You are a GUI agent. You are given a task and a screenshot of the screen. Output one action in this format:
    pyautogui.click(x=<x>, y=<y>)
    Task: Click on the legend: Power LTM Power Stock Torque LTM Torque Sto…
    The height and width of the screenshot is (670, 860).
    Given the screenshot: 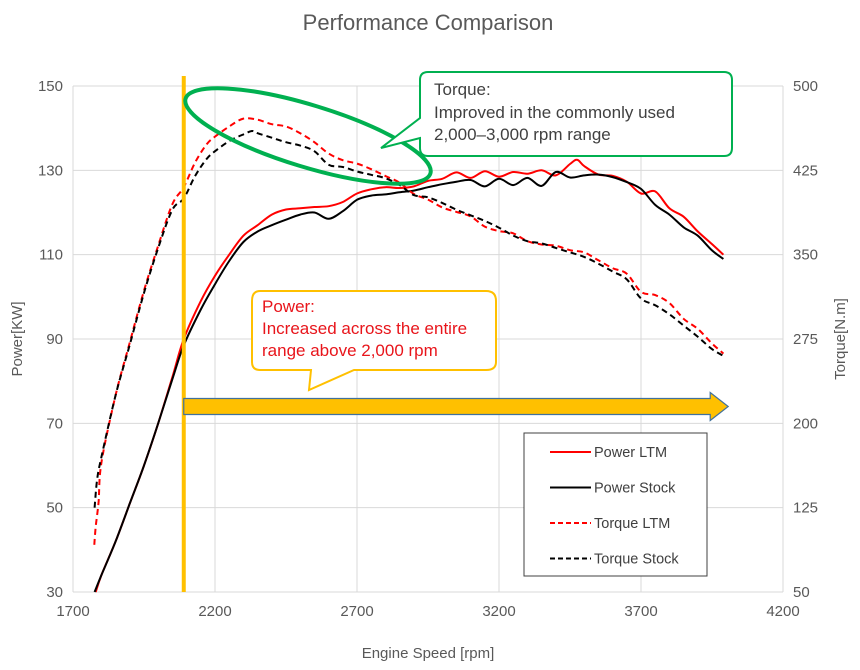 What is the action you would take?
    pyautogui.click(x=615, y=504)
    